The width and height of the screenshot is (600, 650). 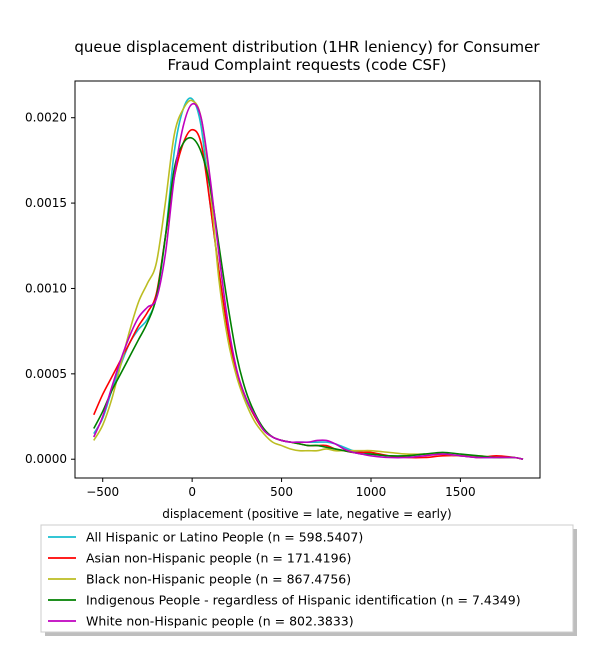 I want to click on legend-label: Asian non-Hispanic people (n = 171.4196), so click(x=218, y=558).